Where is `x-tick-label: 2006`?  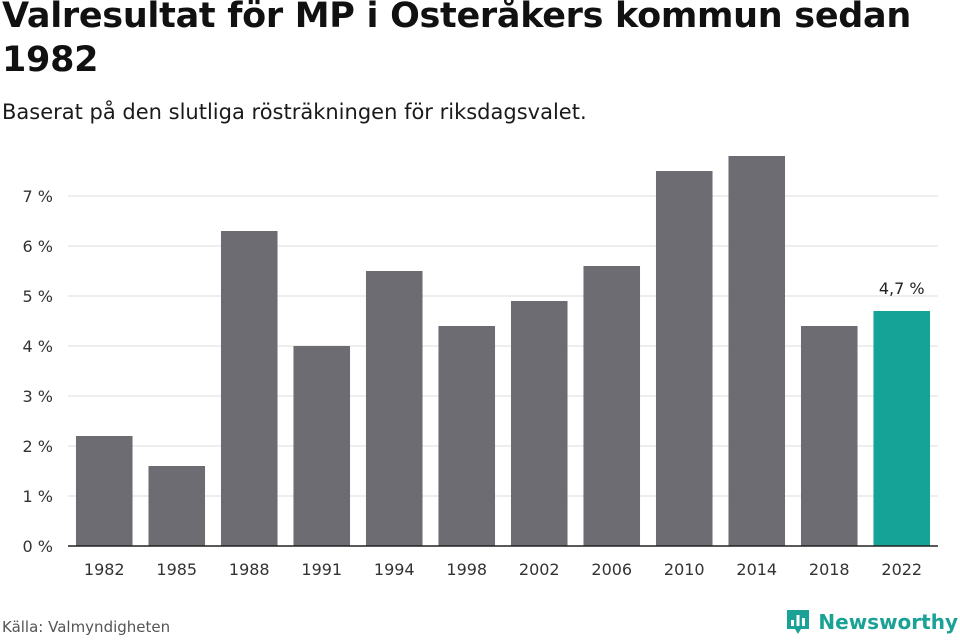
x-tick-label: 2006 is located at coordinates (611, 569).